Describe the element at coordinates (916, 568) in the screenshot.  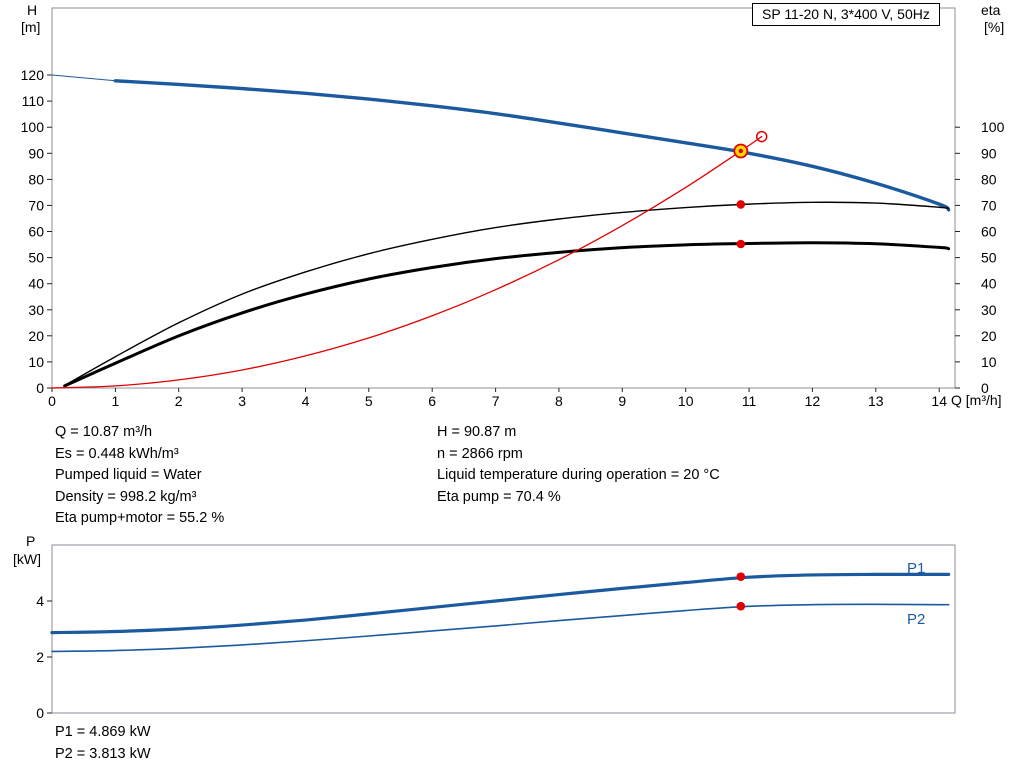
I see `p1-curve-label: P1` at that location.